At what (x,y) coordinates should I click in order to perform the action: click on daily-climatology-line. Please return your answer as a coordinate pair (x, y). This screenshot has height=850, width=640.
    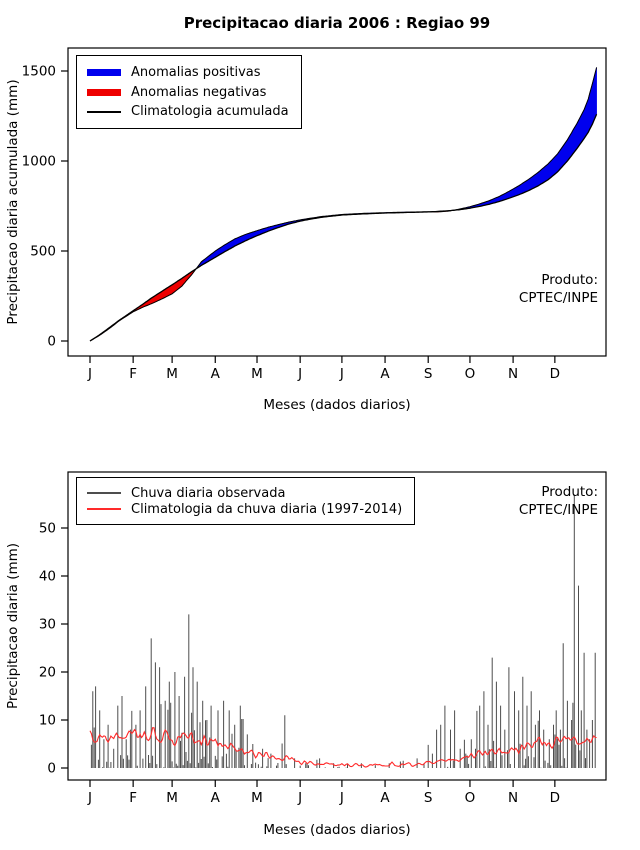
    Looking at the image, I should click on (343, 747).